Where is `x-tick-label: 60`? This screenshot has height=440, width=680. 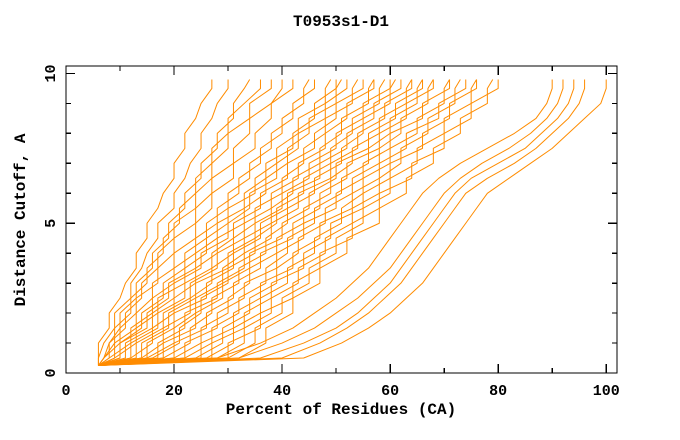
x-tick-label: 60 is located at coordinates (390, 391).